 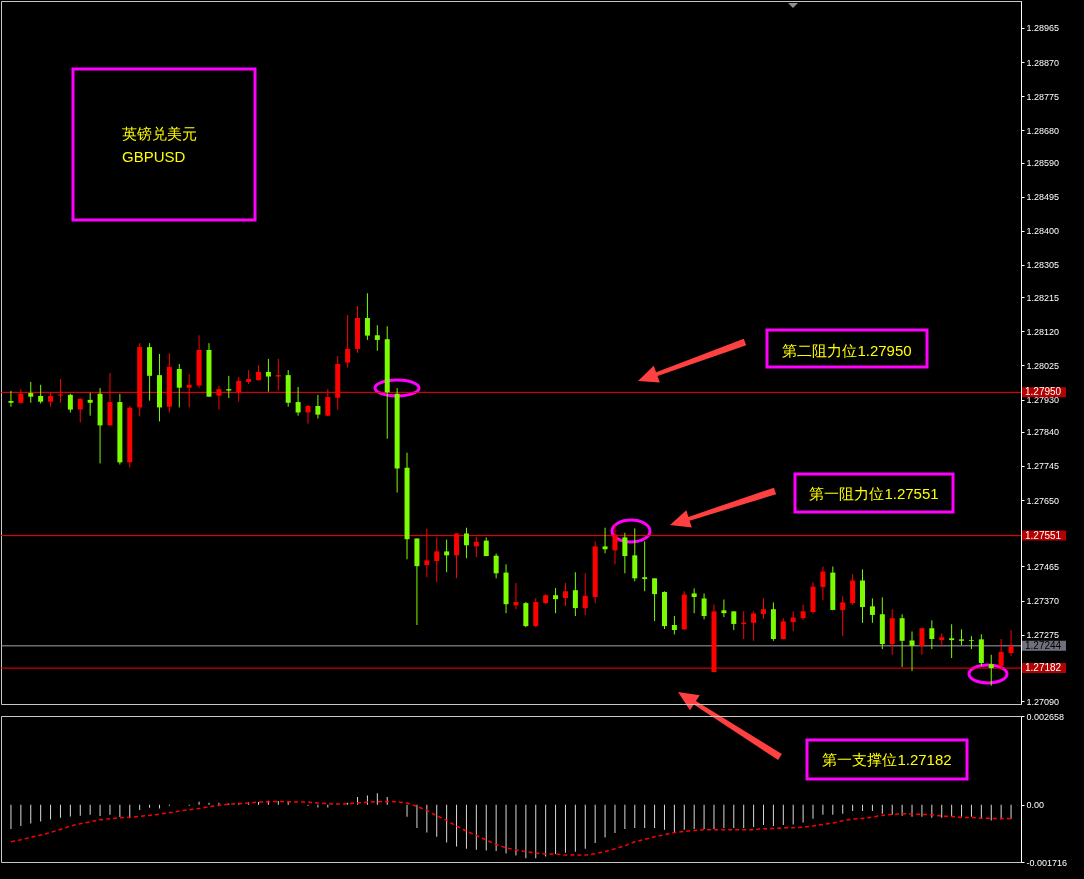 What do you see at coordinates (1043, 392) in the screenshot?
I see `ref-line-label: 1.27950` at bounding box center [1043, 392].